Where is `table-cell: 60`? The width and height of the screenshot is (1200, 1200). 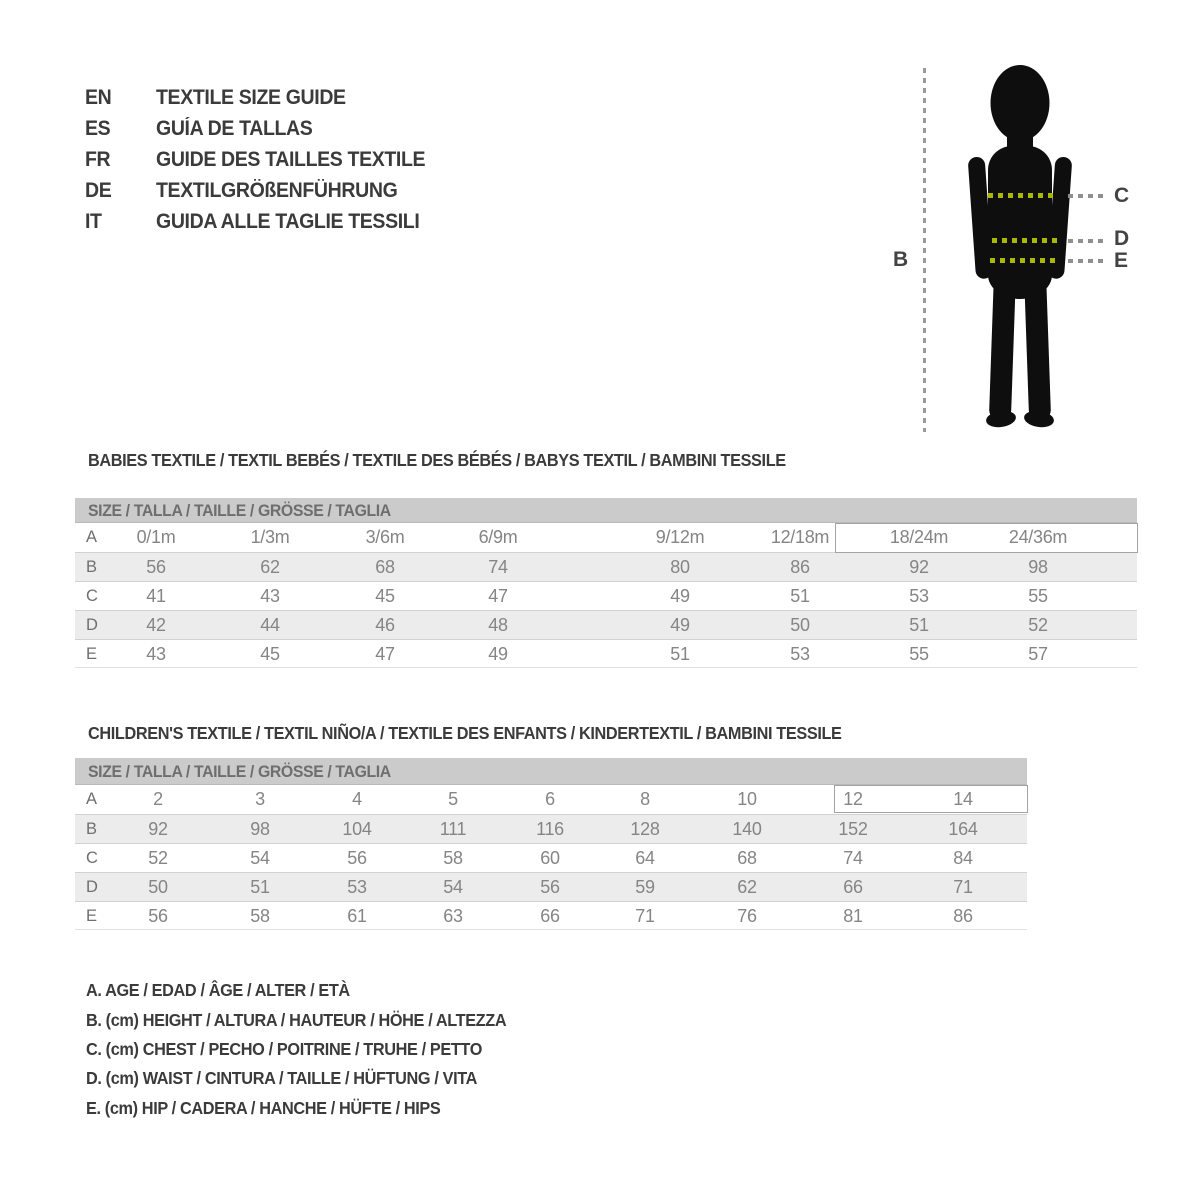 table-cell: 60 is located at coordinates (550, 858).